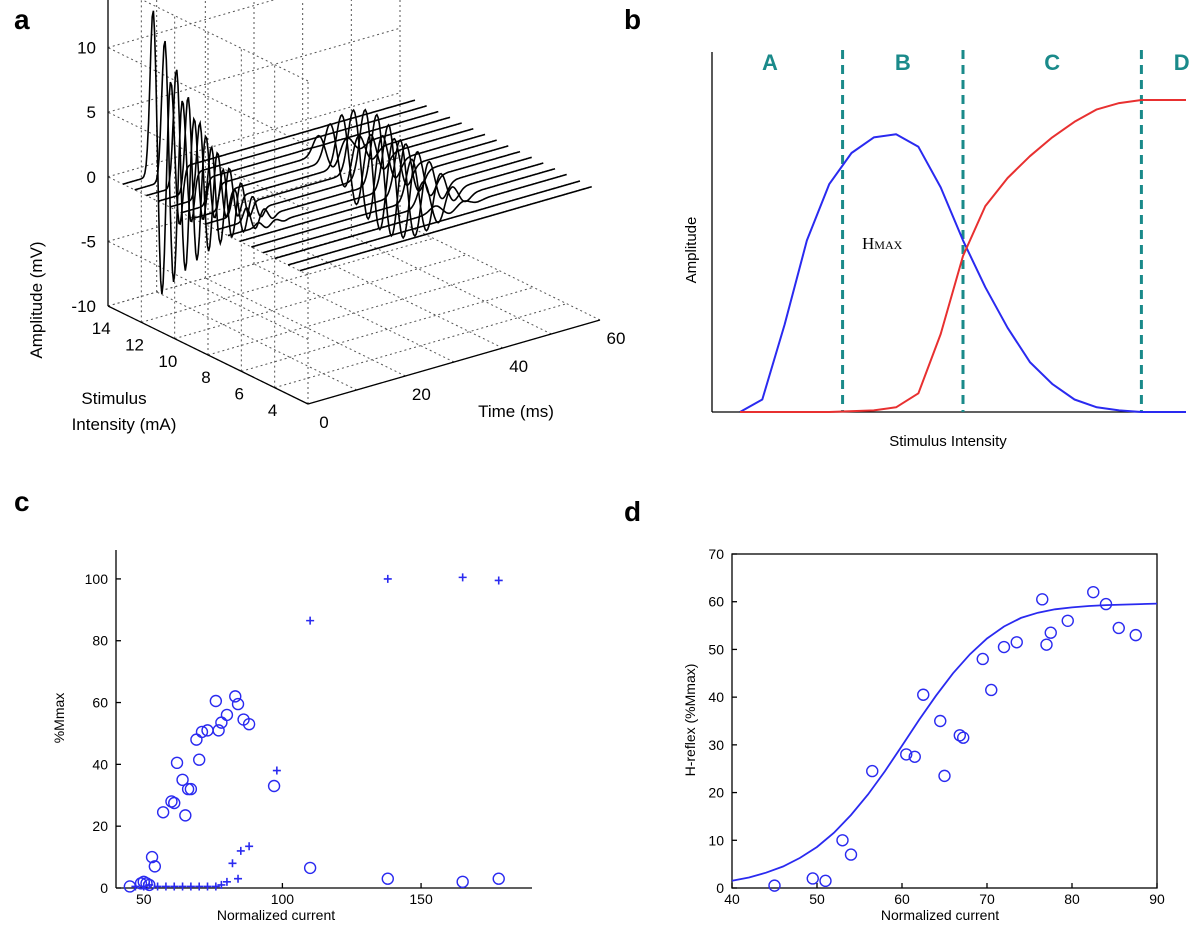  What do you see at coordinates (716, 793) in the screenshot?
I see `panel-d-y-tick-label: 20` at bounding box center [716, 793].